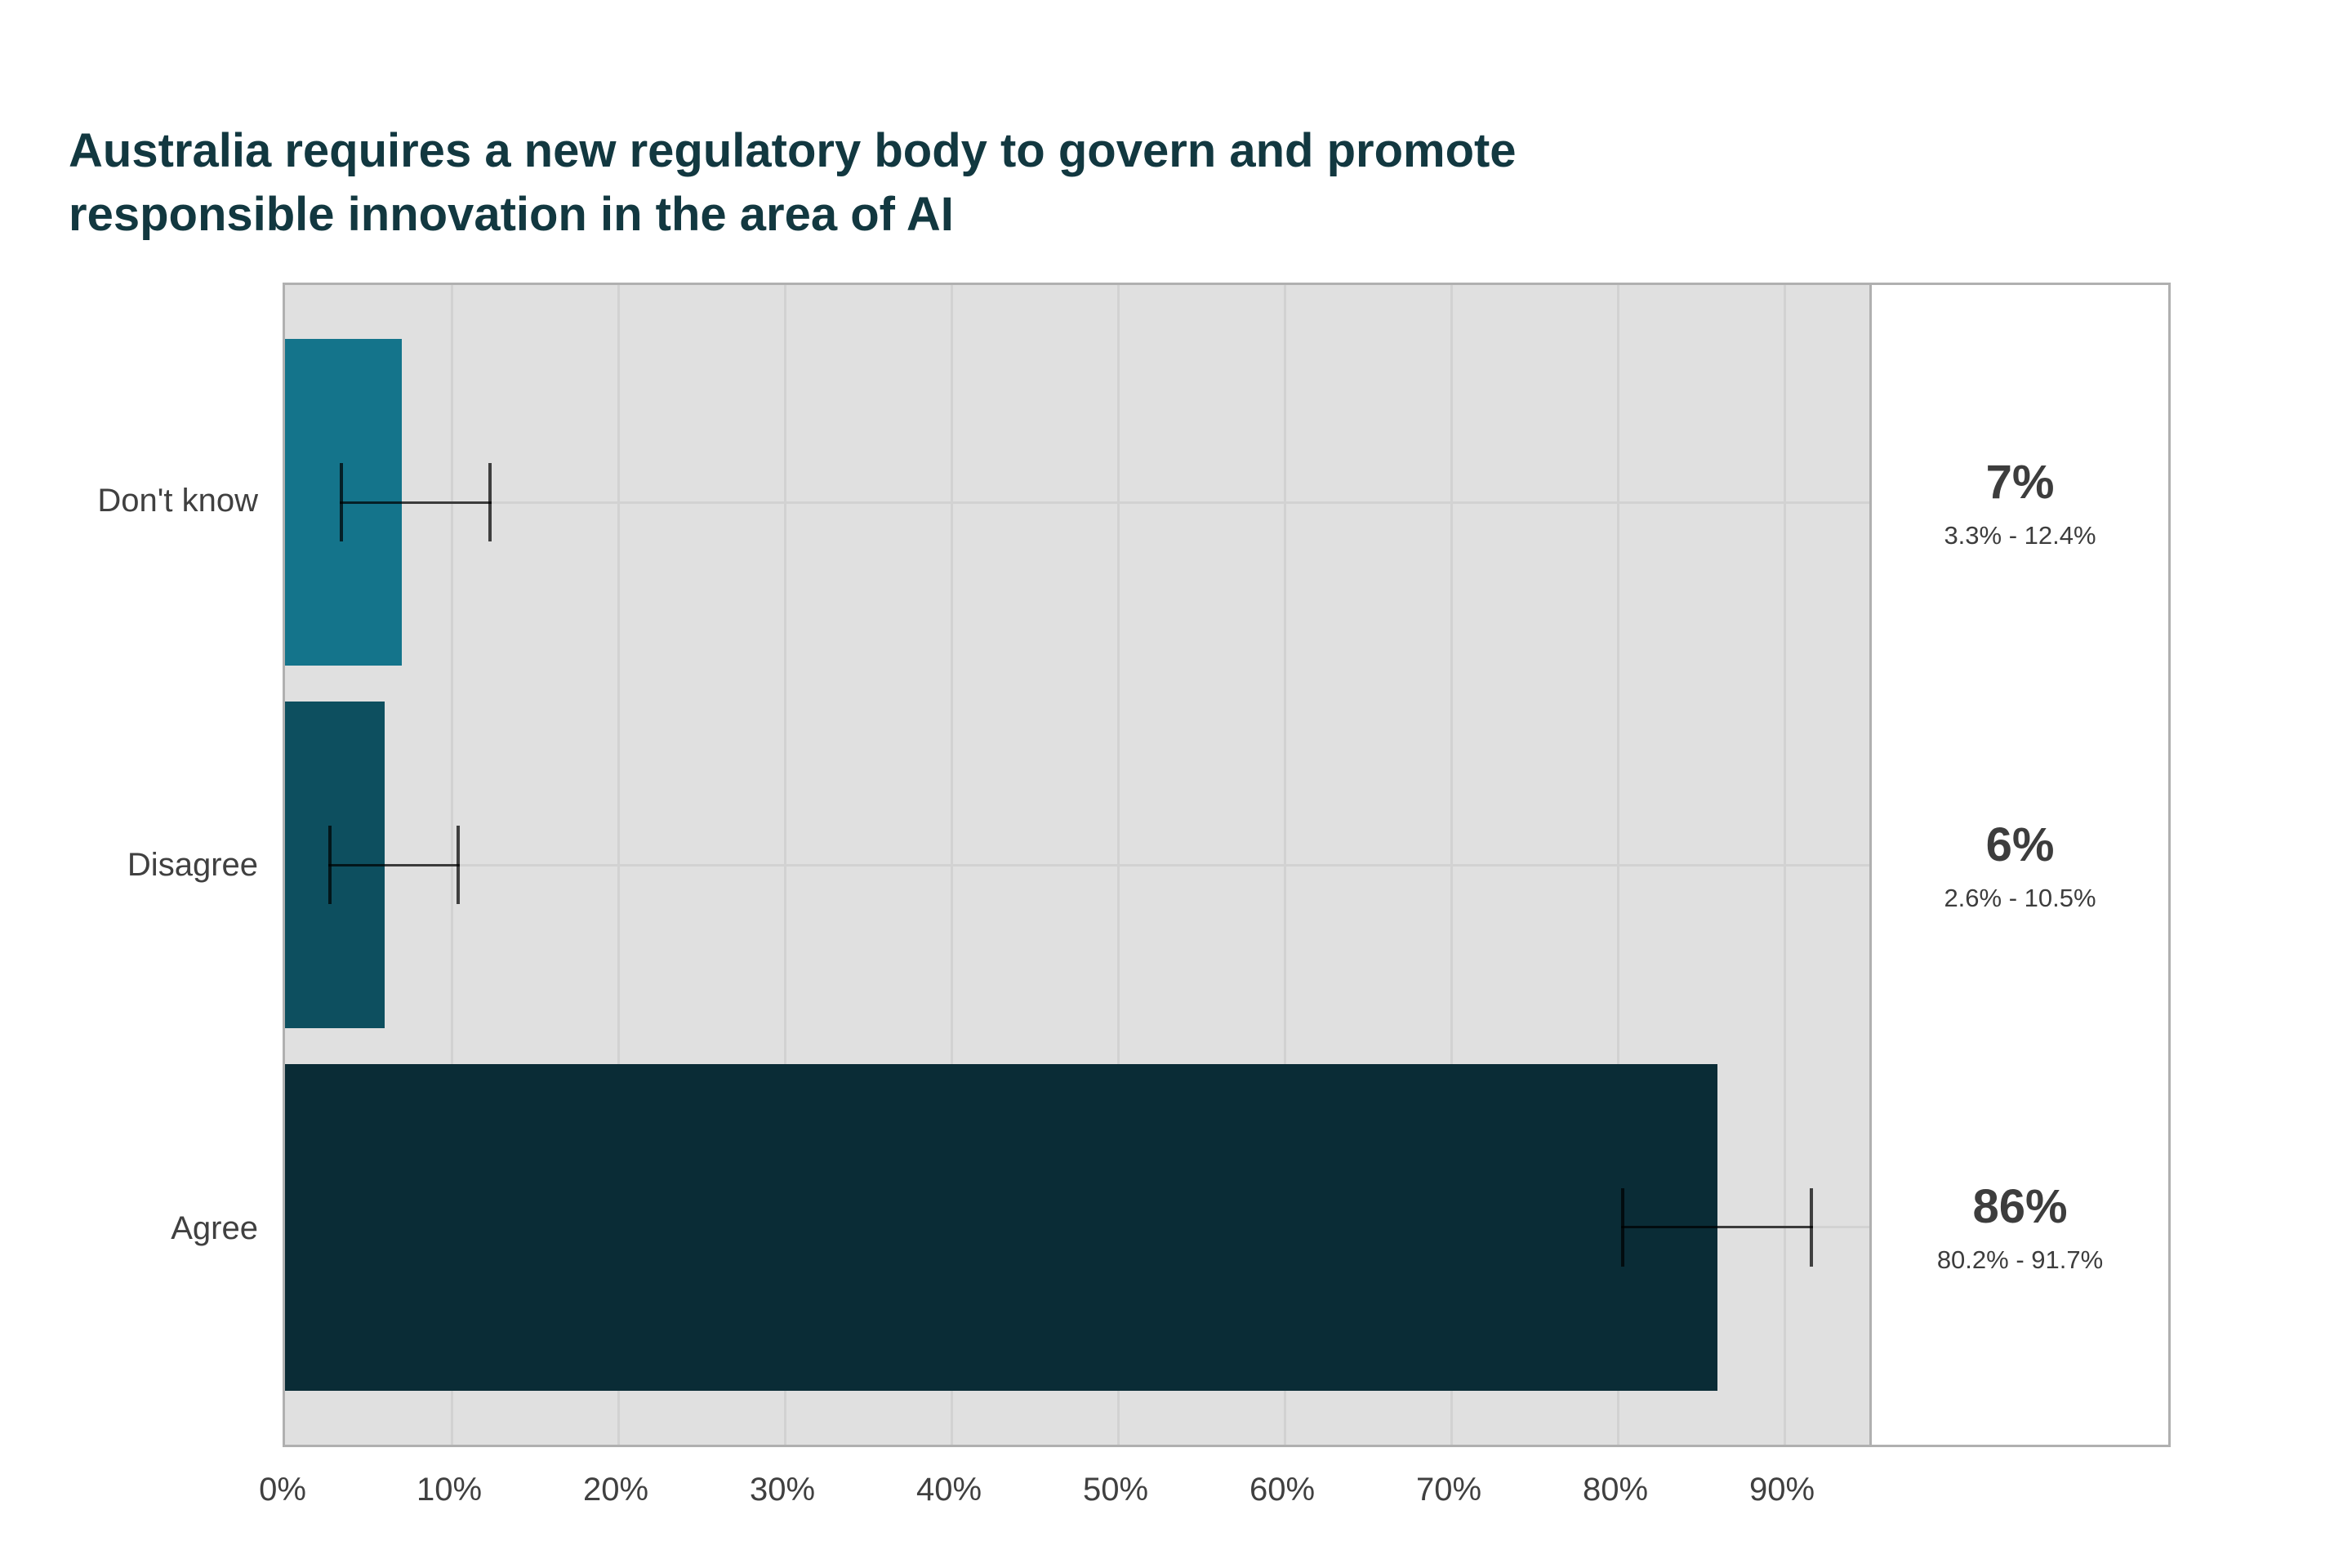 This screenshot has height=1568, width=2352. I want to click on errorbar-agree, so click(1717, 1227).